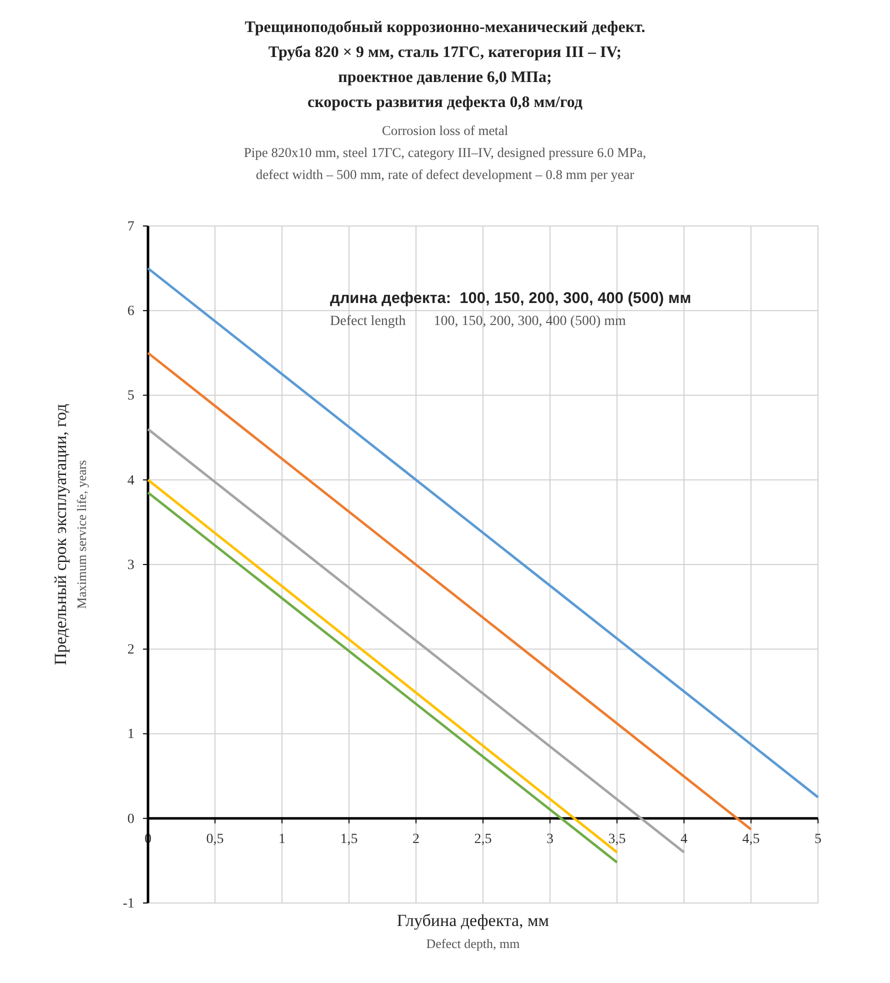 Image resolution: width=890 pixels, height=983 pixels. I want to click on x-tick-label: 3,5, so click(617, 840).